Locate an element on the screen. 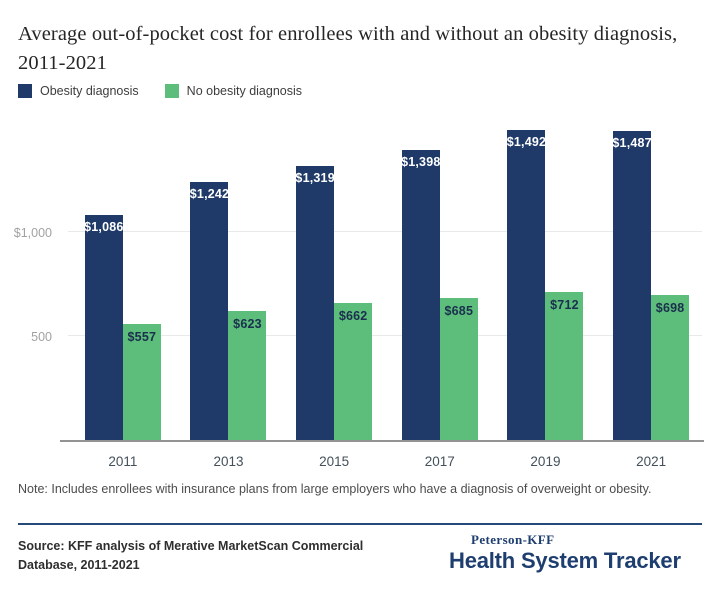  x-axis-label-2021: 2021 is located at coordinates (651, 461).